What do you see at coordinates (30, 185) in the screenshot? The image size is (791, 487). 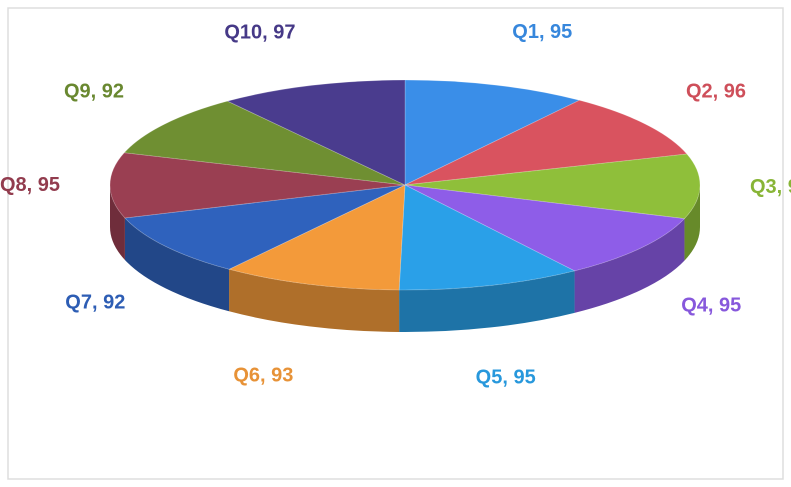 I see `data-label: Q8, 95` at bounding box center [30, 185].